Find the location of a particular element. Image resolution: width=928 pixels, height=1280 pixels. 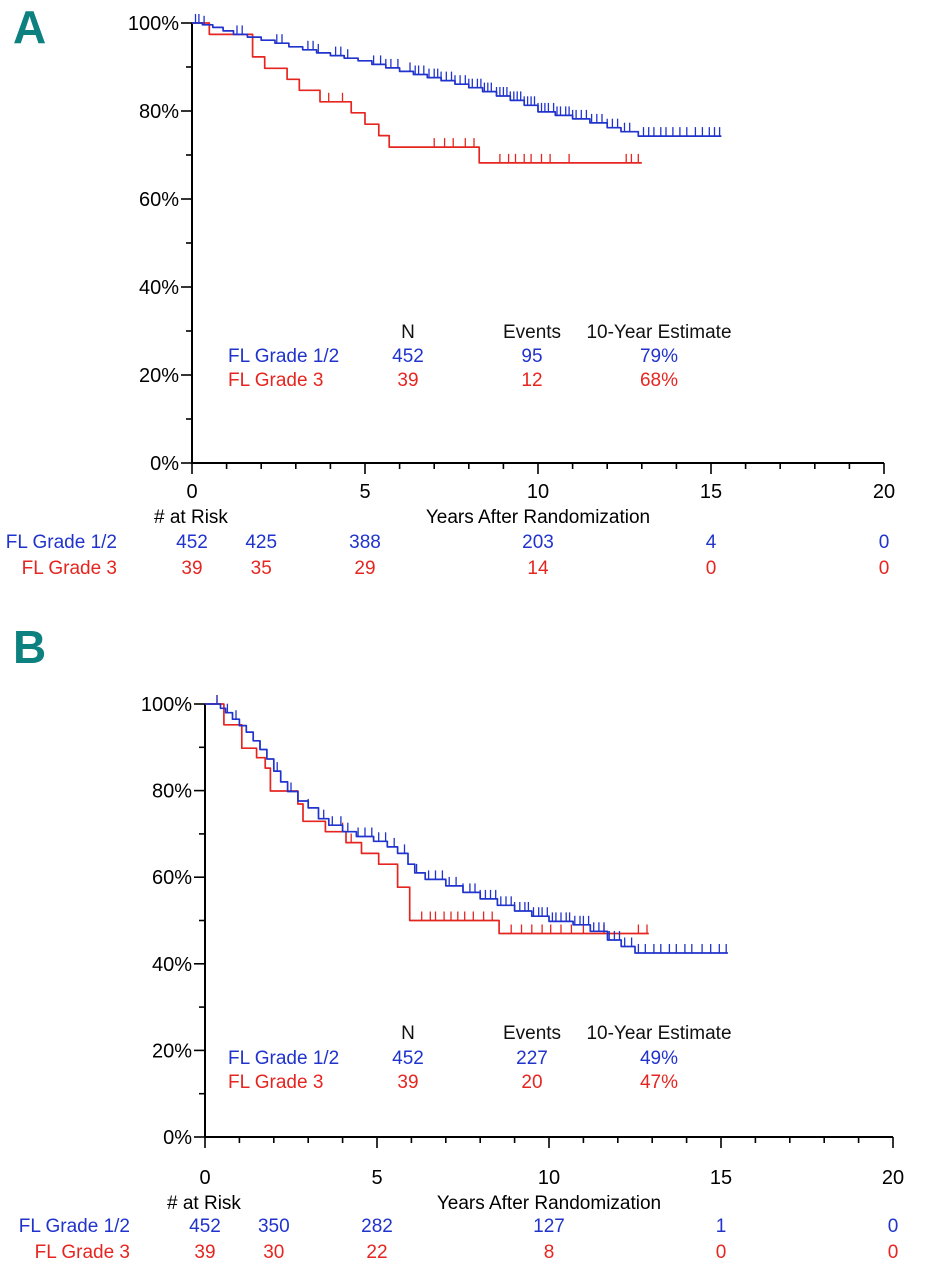

at-risk-value: 350 is located at coordinates (274, 1226).